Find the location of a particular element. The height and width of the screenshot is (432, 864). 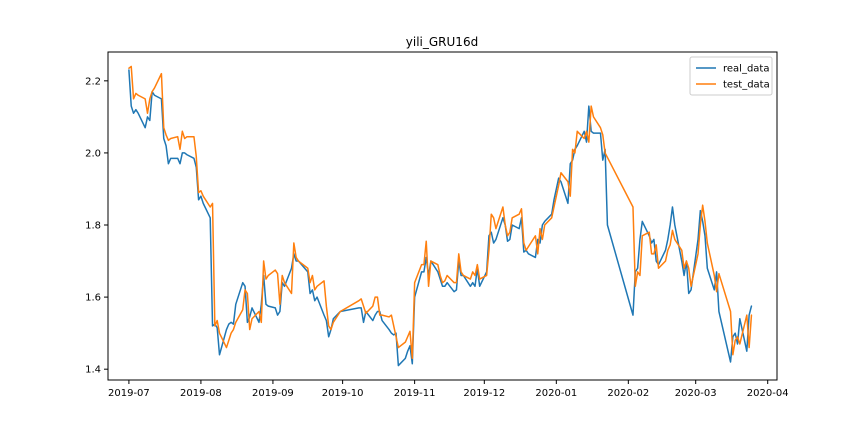

legend-label-test-data: test_data is located at coordinates (746, 85).